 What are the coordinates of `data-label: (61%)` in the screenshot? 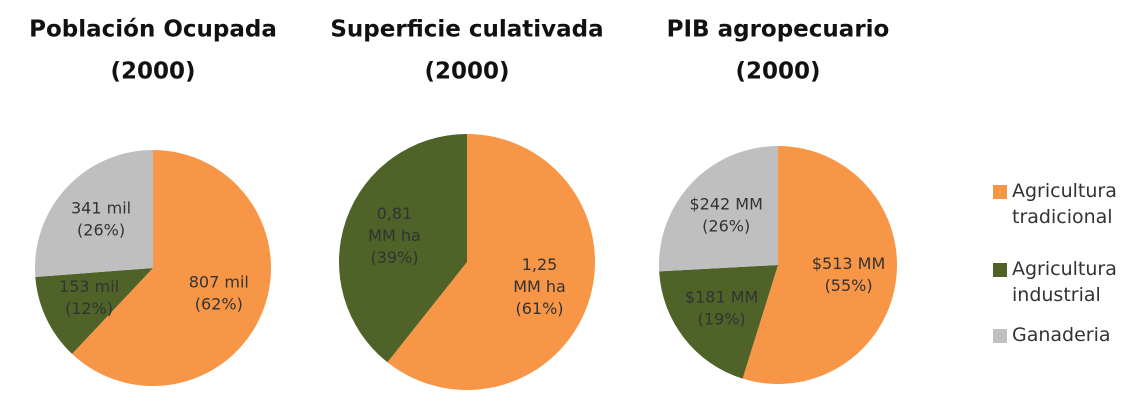 It's located at (539, 308).